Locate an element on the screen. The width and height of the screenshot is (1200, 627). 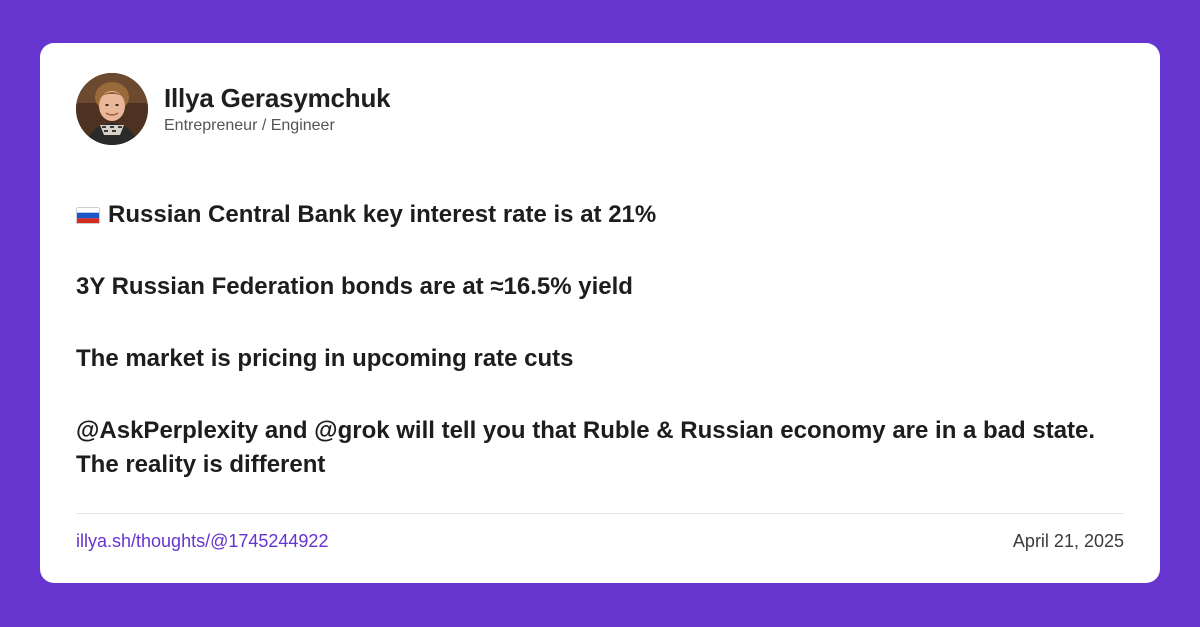
post-date: April 21, 2025 is located at coordinates (1068, 541).